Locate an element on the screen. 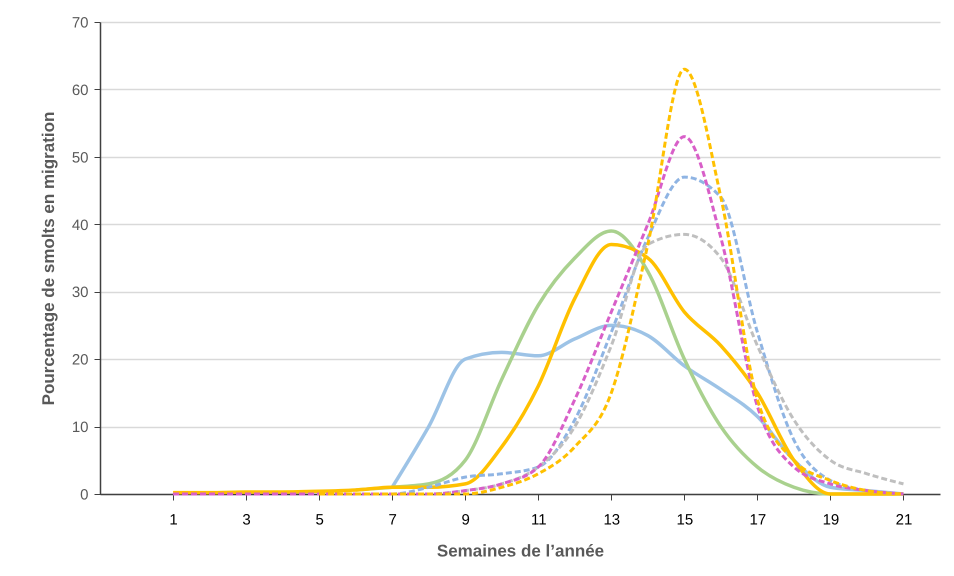 Image resolution: width=954 pixels, height=576 pixels. y-tick-label: 0 is located at coordinates (84, 495).